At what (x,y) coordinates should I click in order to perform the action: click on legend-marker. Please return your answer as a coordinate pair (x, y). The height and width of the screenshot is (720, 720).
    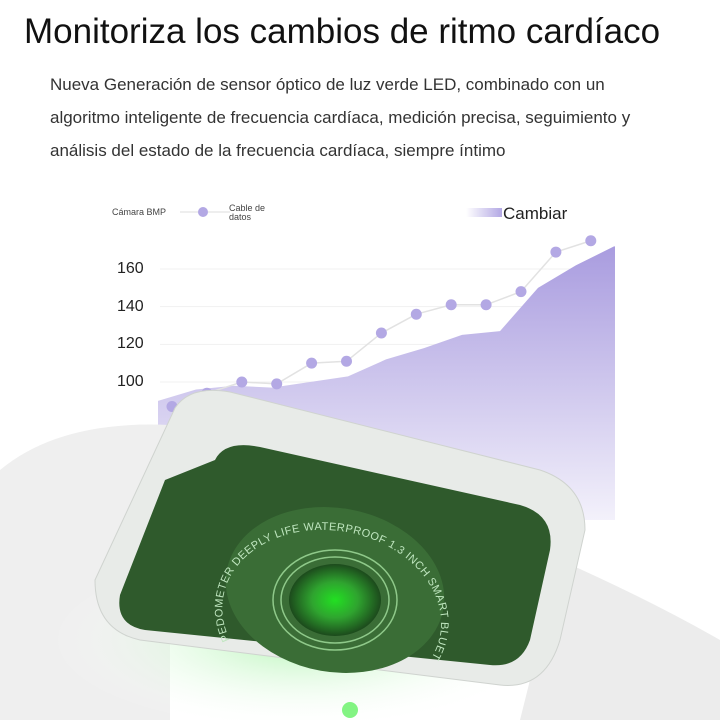
    Looking at the image, I should click on (205, 212).